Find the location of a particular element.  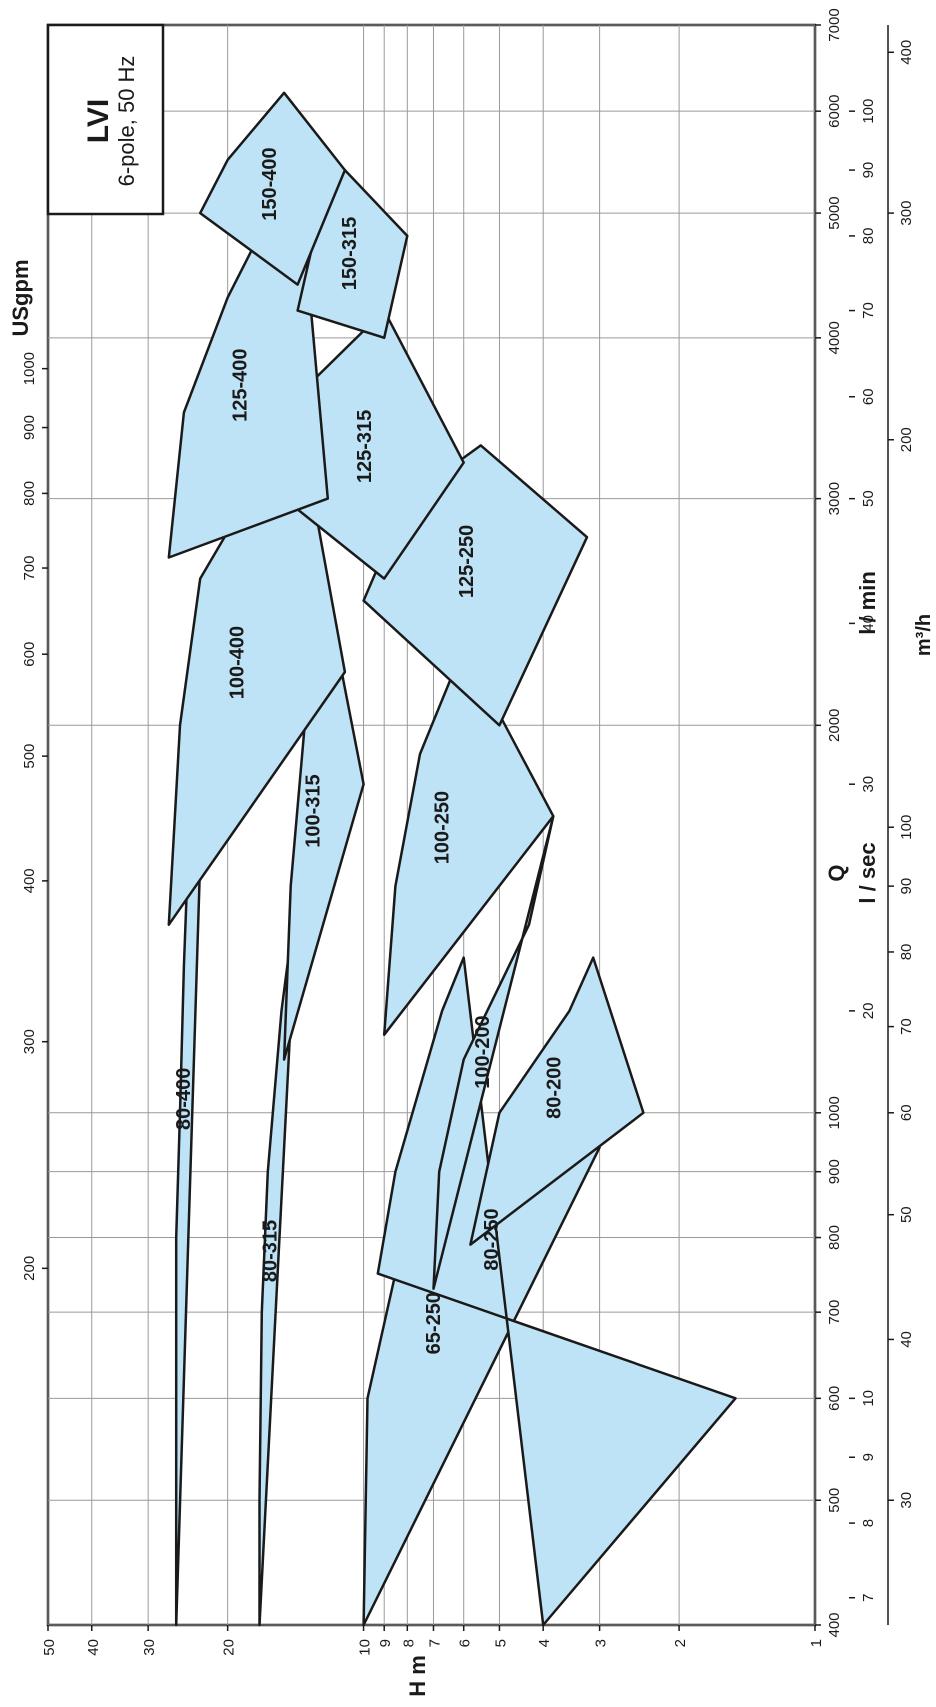

lmin-tick-label: 2000 is located at coordinates (834, 725).